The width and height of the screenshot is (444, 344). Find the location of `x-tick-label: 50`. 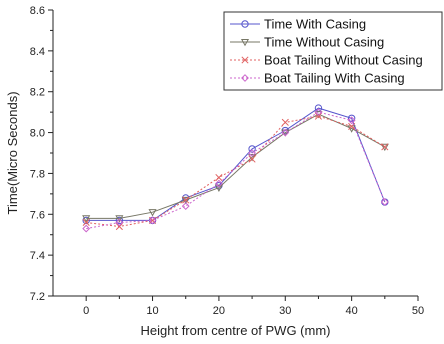

x-tick-label: 50 is located at coordinates (418, 311).